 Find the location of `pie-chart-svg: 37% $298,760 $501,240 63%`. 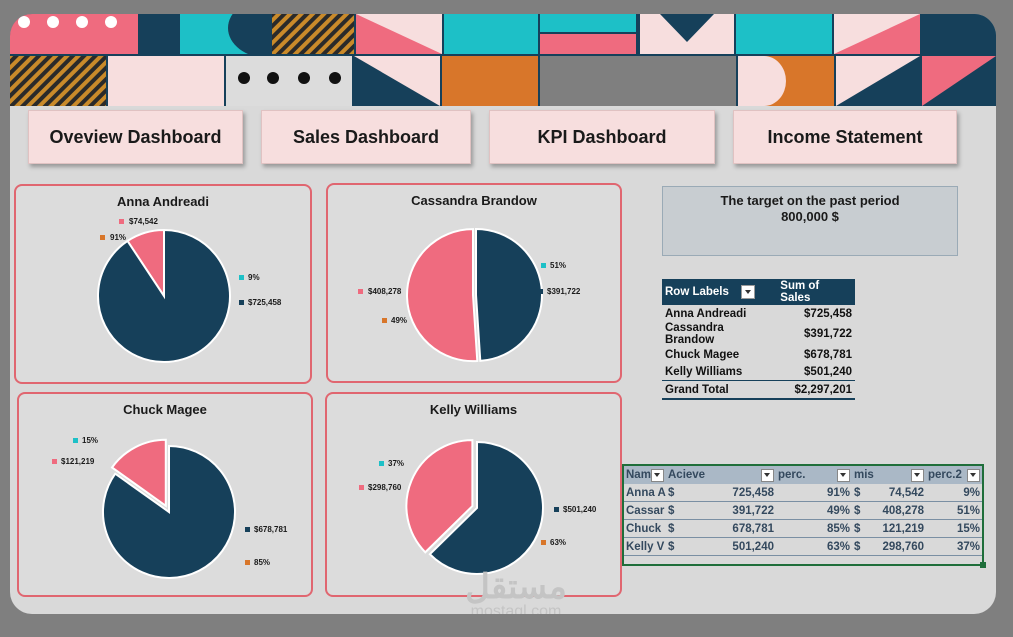

pie-chart-svg: 37% $298,760 $501,240 63% is located at coordinates (478, 507).